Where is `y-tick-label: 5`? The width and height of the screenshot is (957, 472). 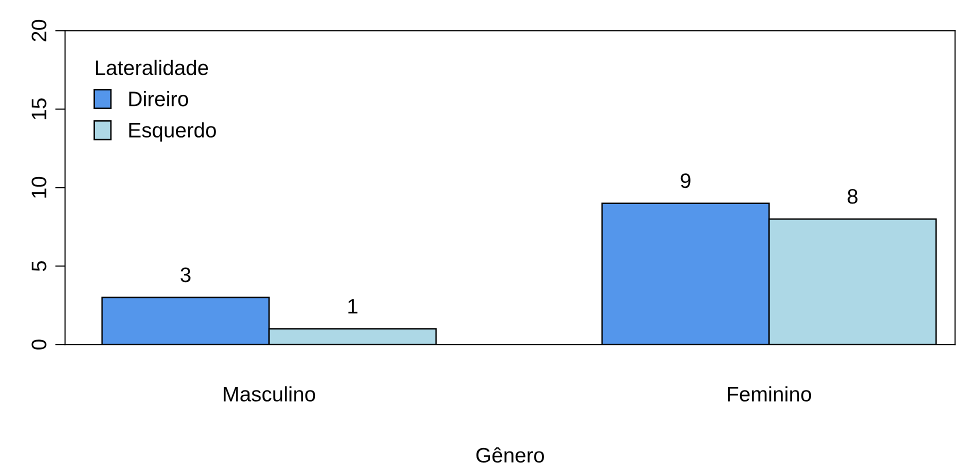
y-tick-label: 5 is located at coordinates (39, 266).